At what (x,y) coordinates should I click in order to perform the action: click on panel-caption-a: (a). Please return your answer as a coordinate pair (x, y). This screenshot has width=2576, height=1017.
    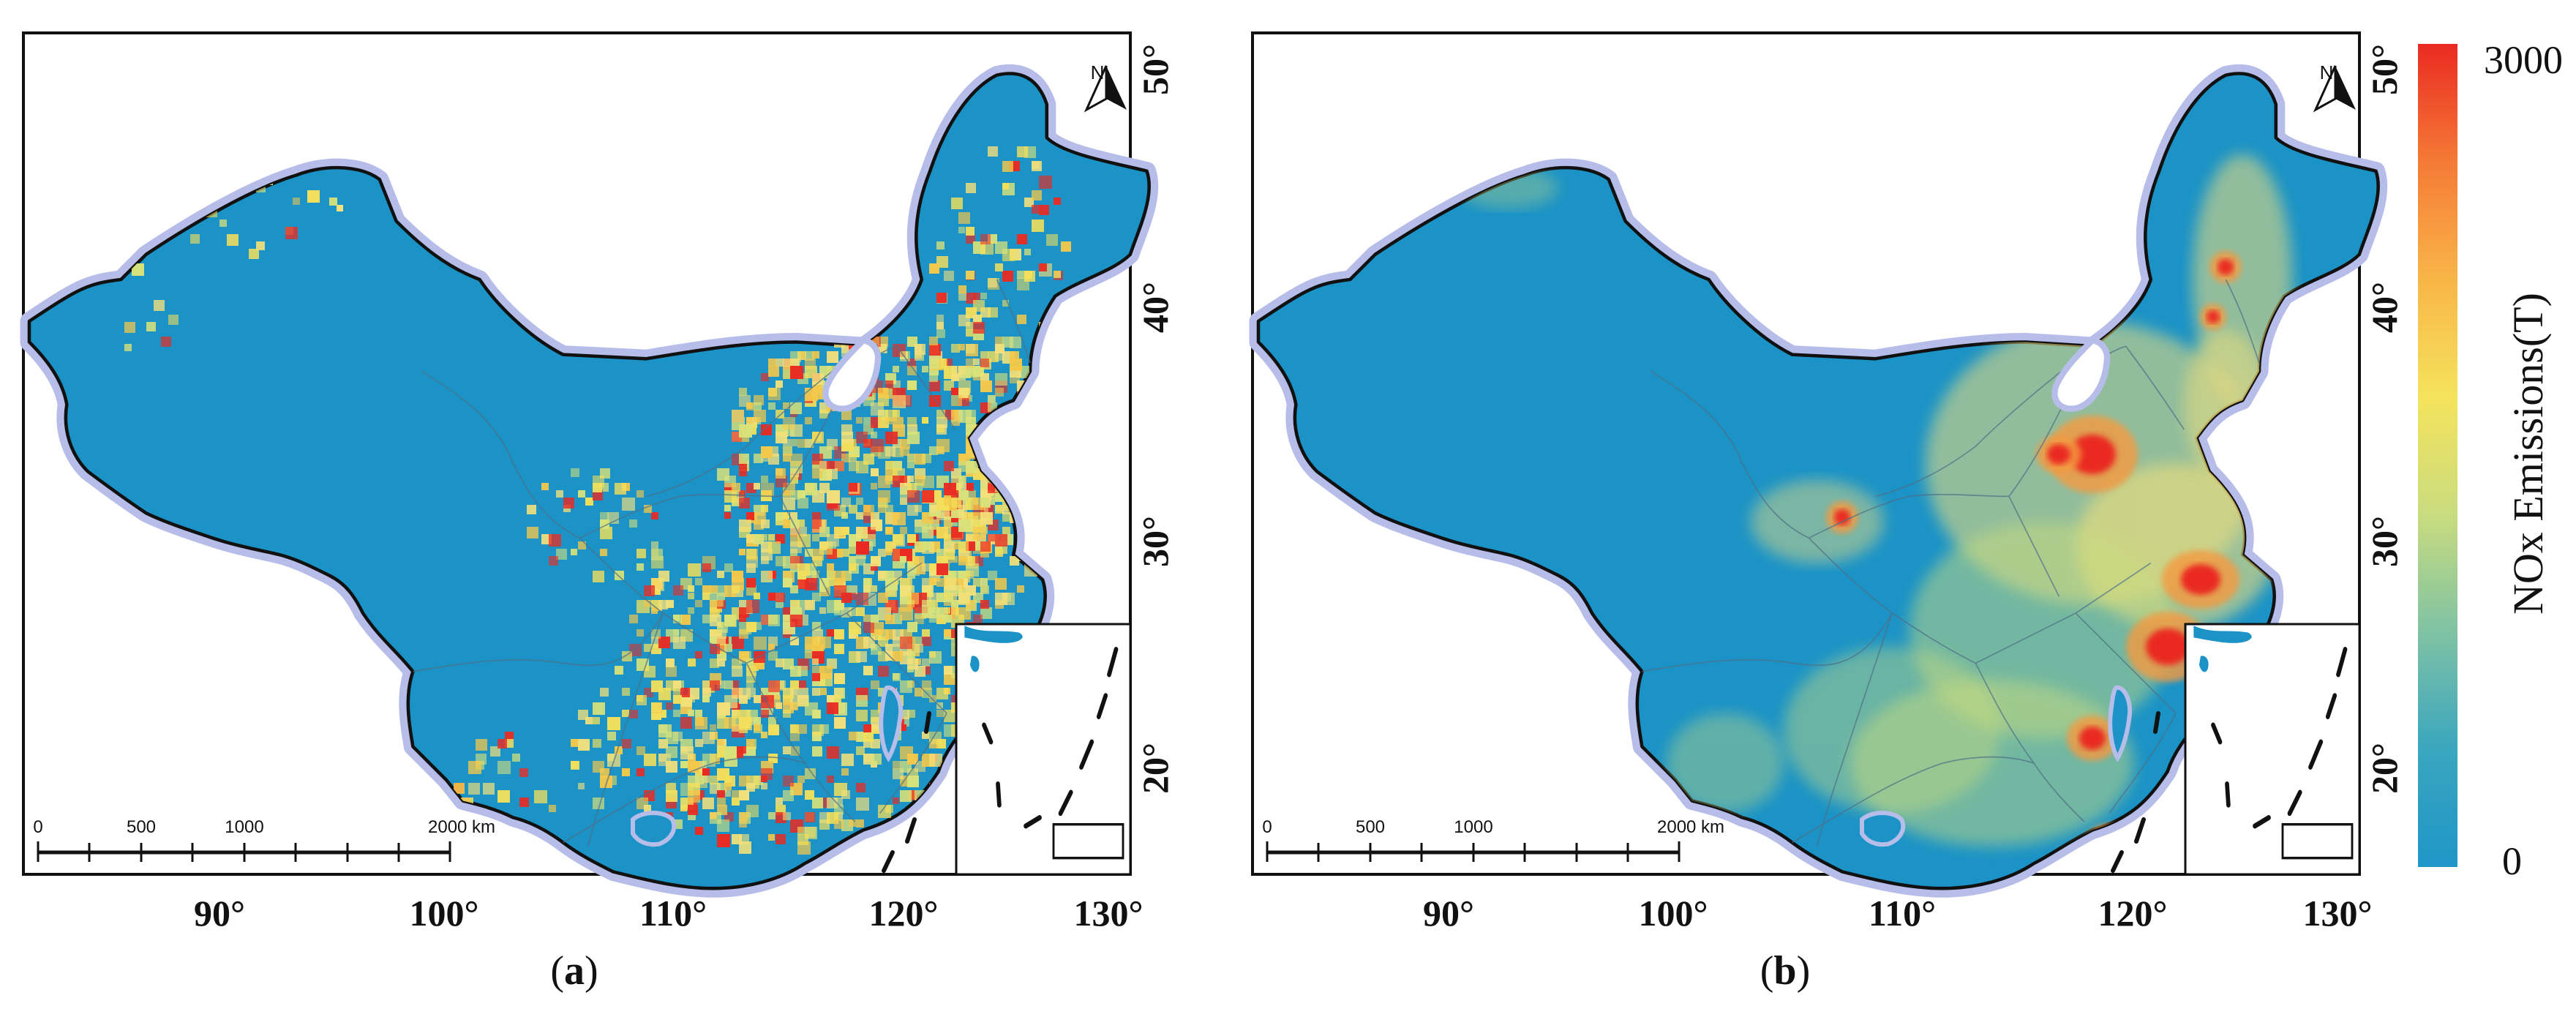
    Looking at the image, I should click on (574, 971).